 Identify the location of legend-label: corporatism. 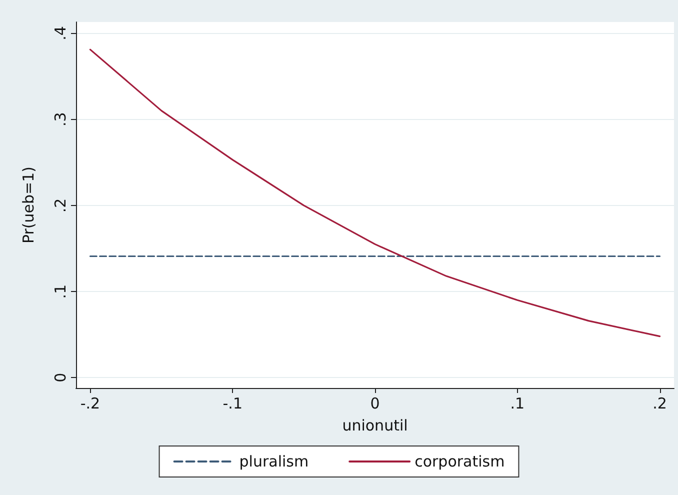
(459, 461).